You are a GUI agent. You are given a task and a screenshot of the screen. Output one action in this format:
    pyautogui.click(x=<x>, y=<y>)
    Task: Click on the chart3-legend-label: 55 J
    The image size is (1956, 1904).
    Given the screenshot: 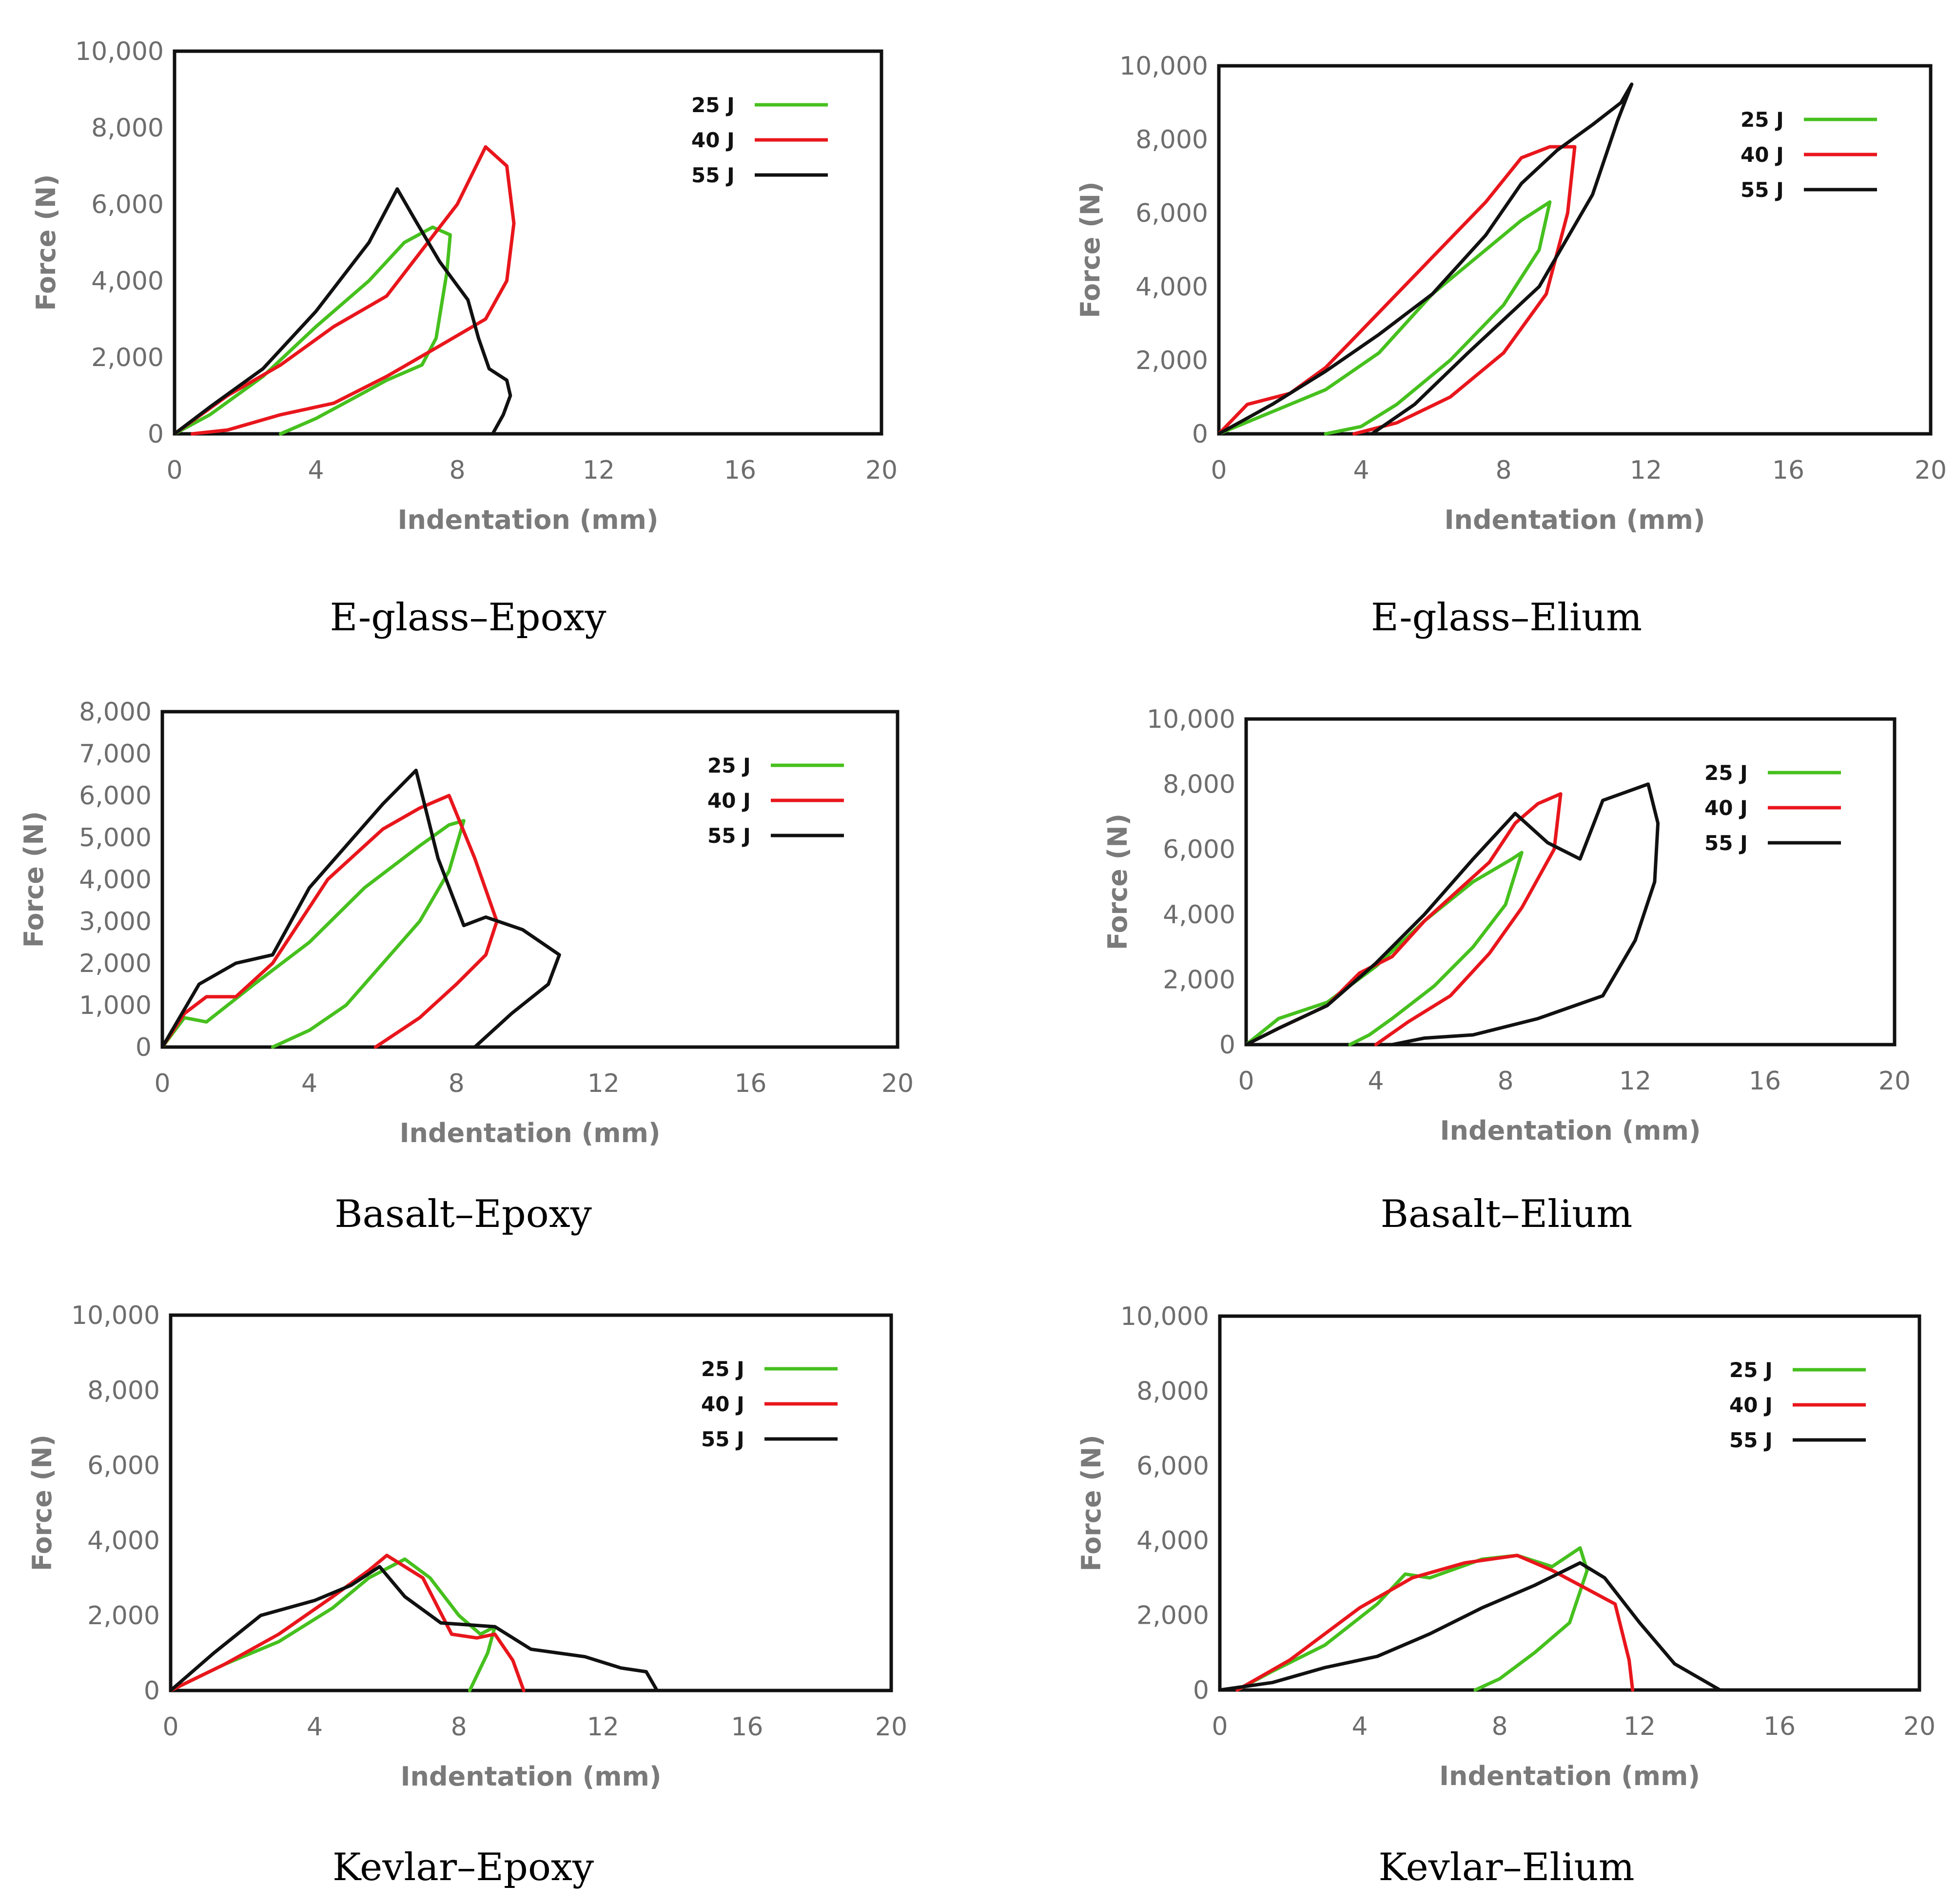 What is the action you would take?
    pyautogui.click(x=1726, y=843)
    